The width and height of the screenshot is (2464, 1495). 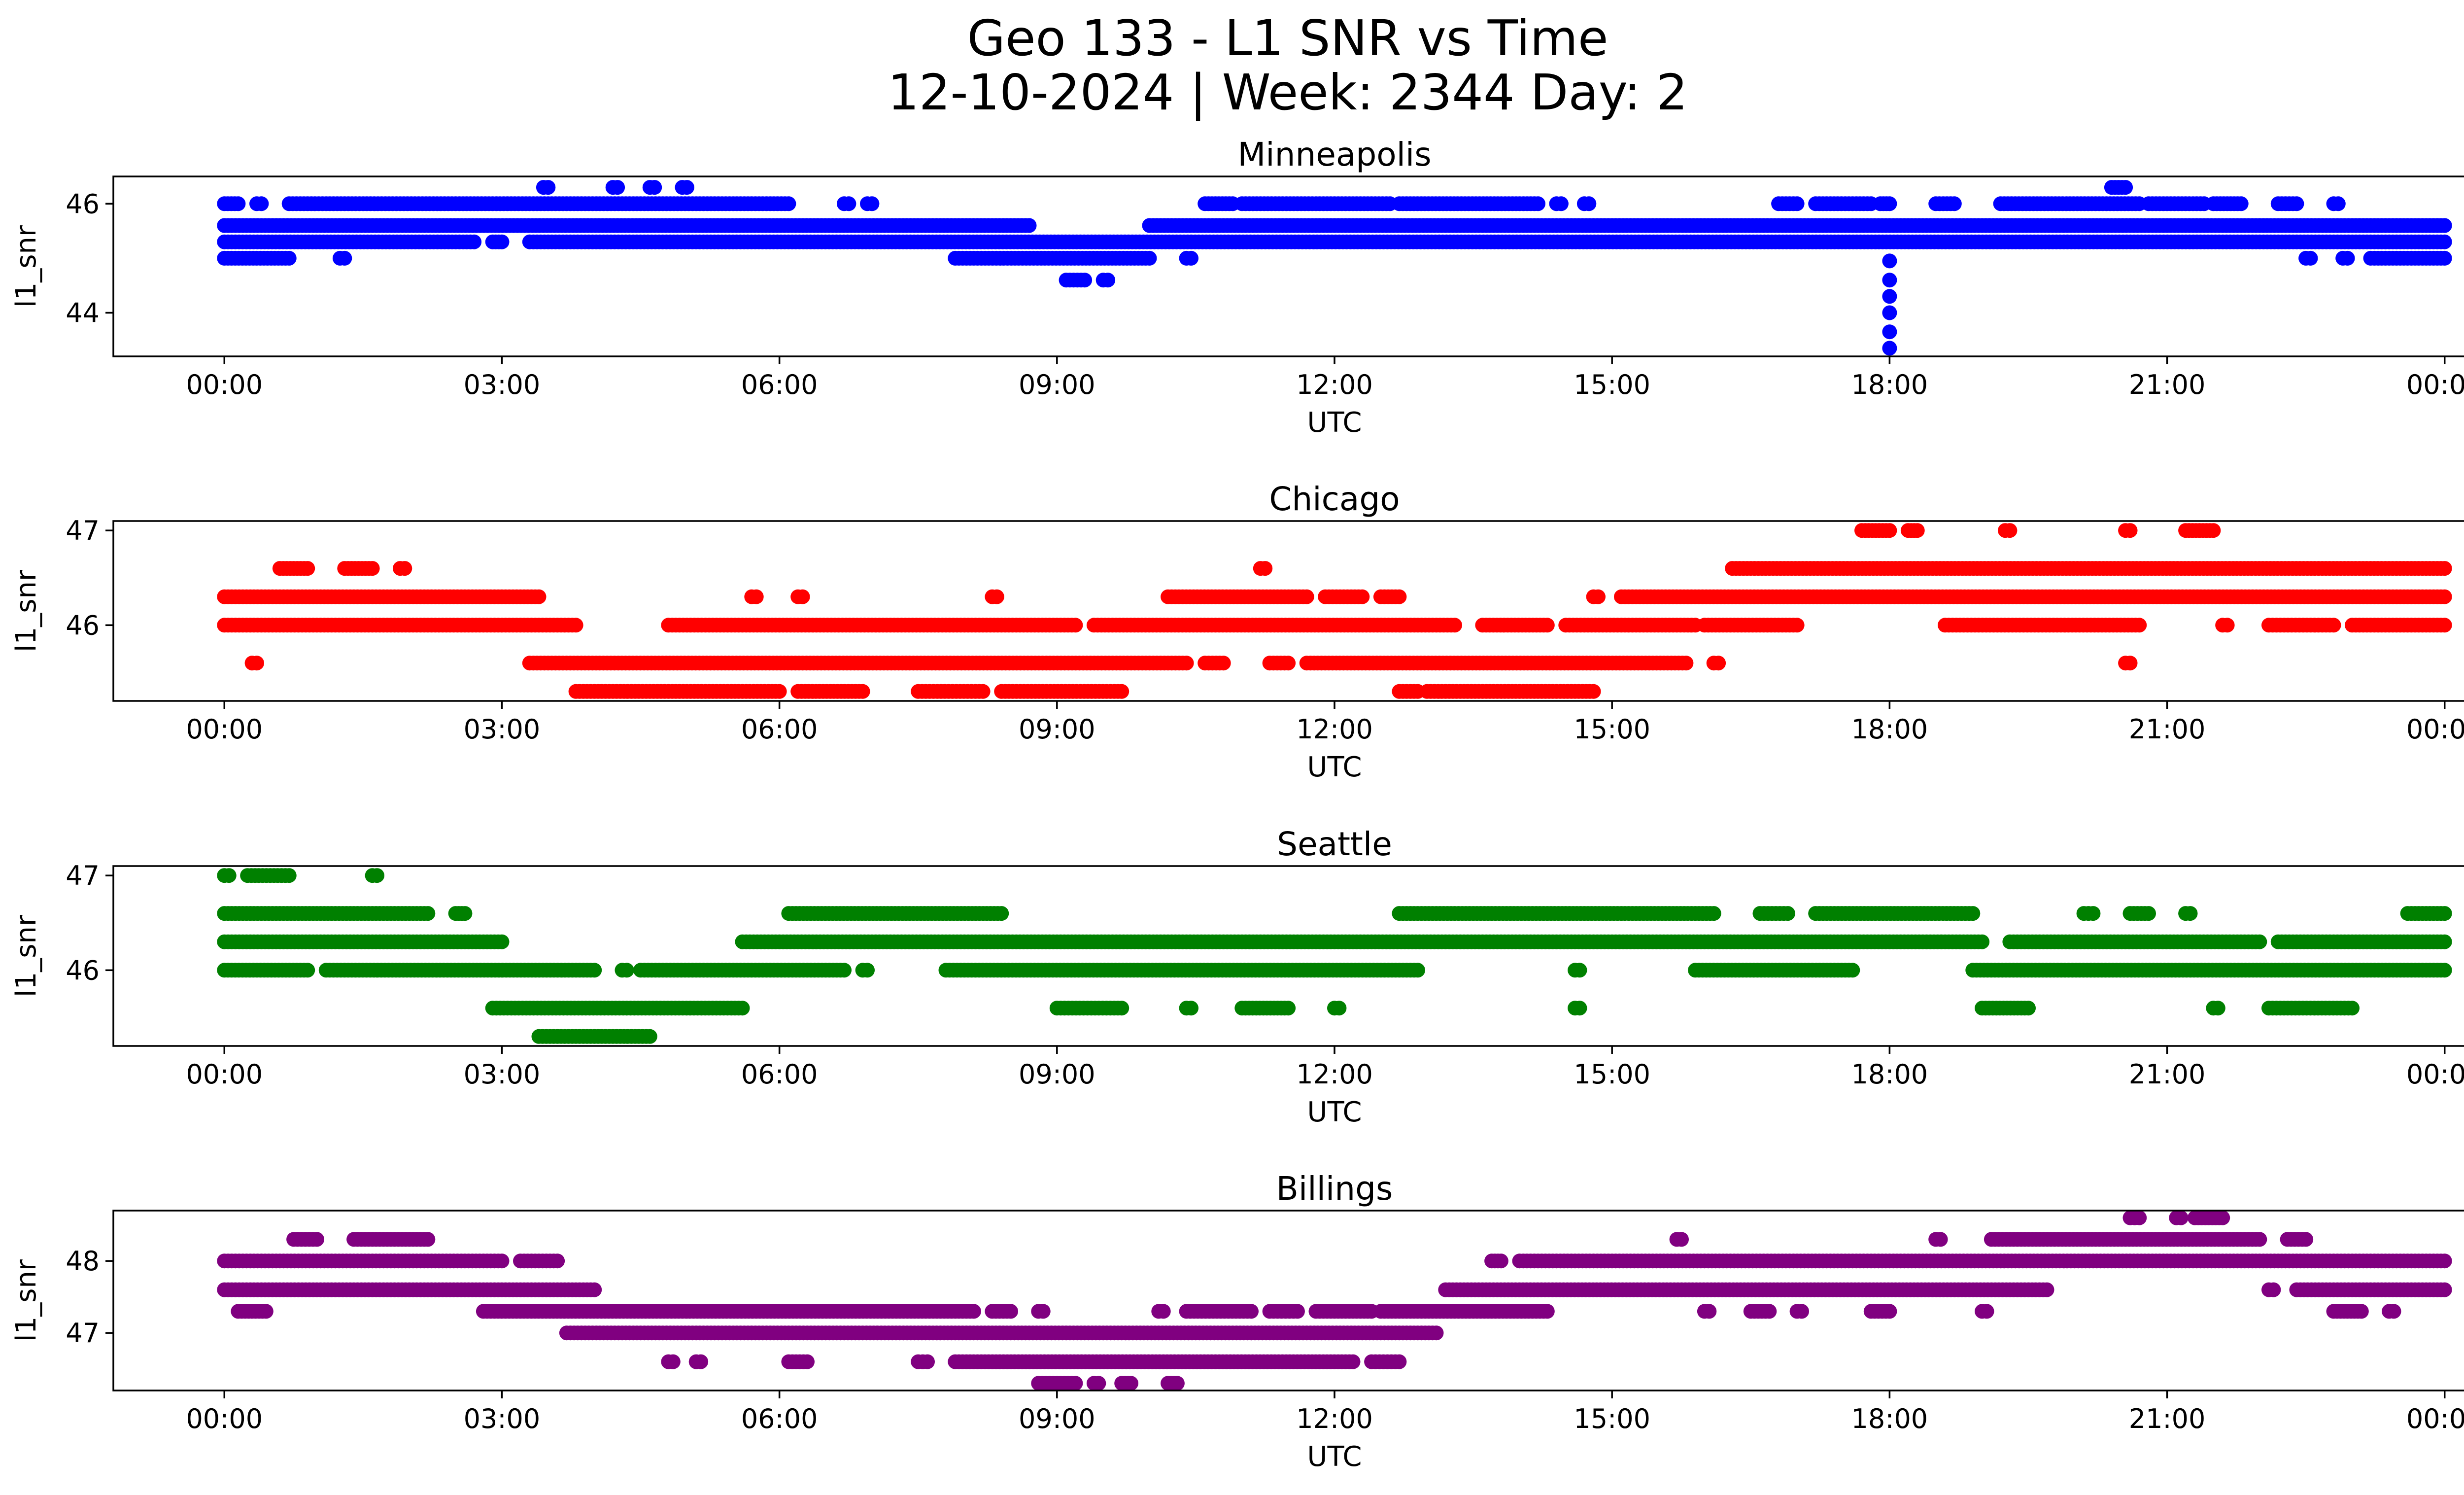 I want to click on y-axis-label: l1_snr, so click(x=26, y=610).